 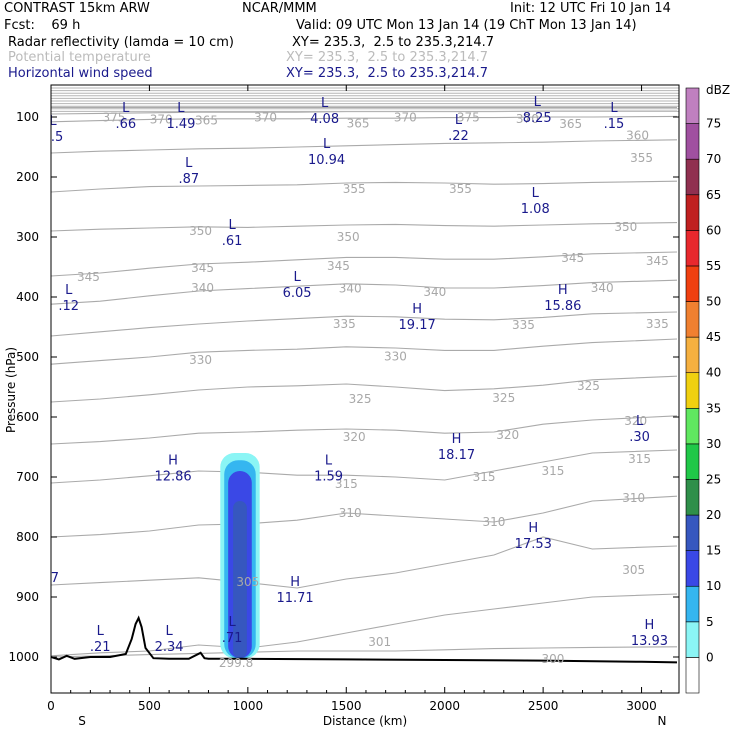 What do you see at coordinates (633, 498) in the screenshot?
I see `theta-label-310: 310` at bounding box center [633, 498].